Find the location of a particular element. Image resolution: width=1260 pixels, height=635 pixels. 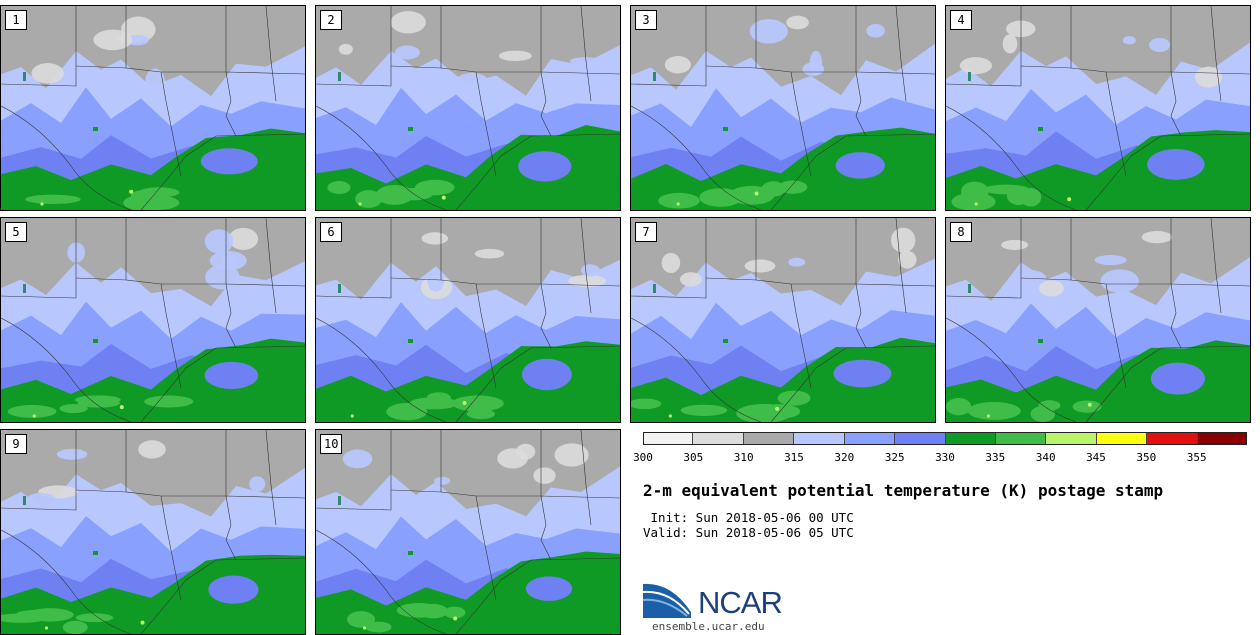

map-panel: 7 is located at coordinates (783, 320).